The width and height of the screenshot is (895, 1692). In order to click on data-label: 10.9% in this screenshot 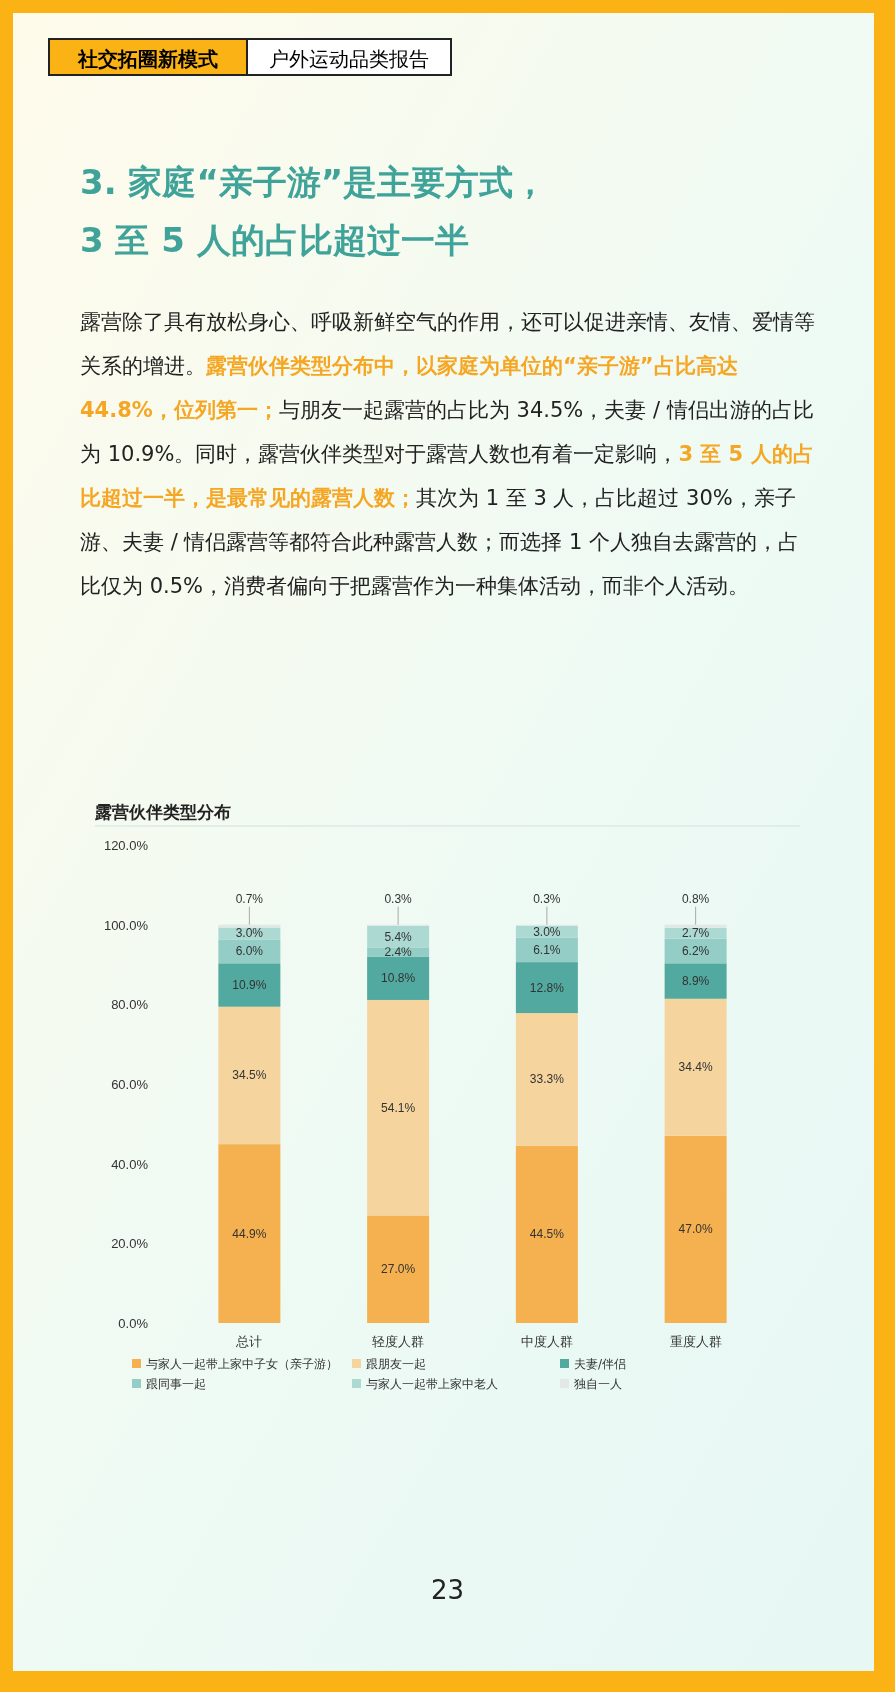, I will do `click(249, 985)`.